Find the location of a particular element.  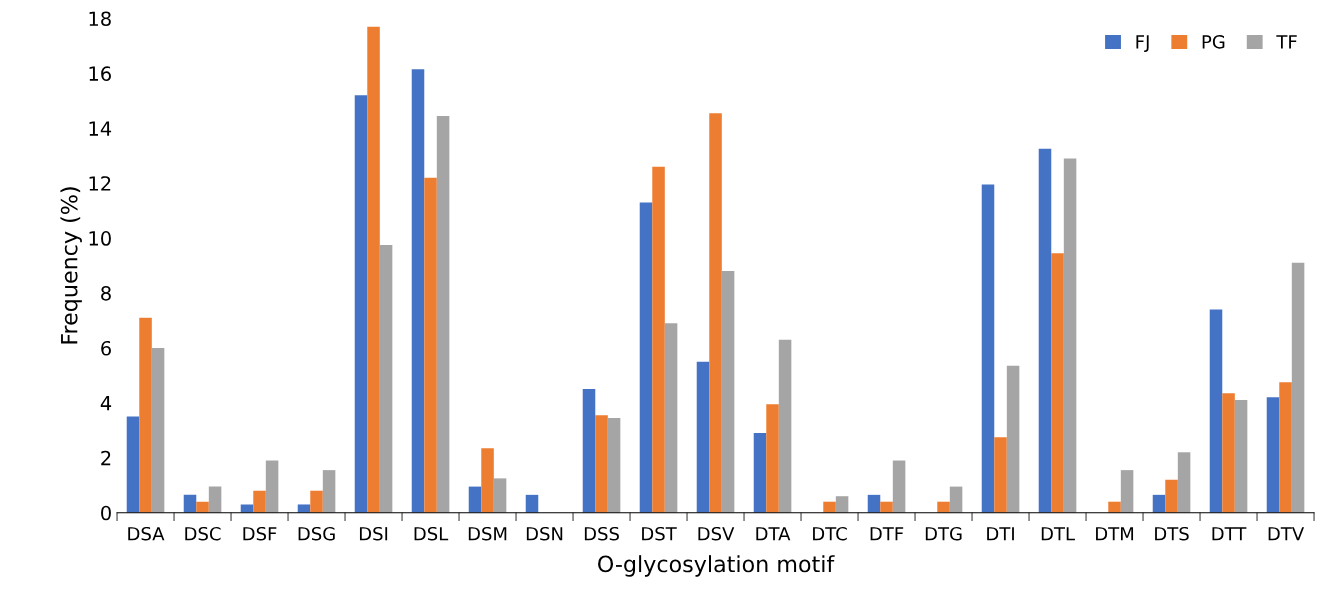

y-tick-label: 2 is located at coordinates (106, 458).